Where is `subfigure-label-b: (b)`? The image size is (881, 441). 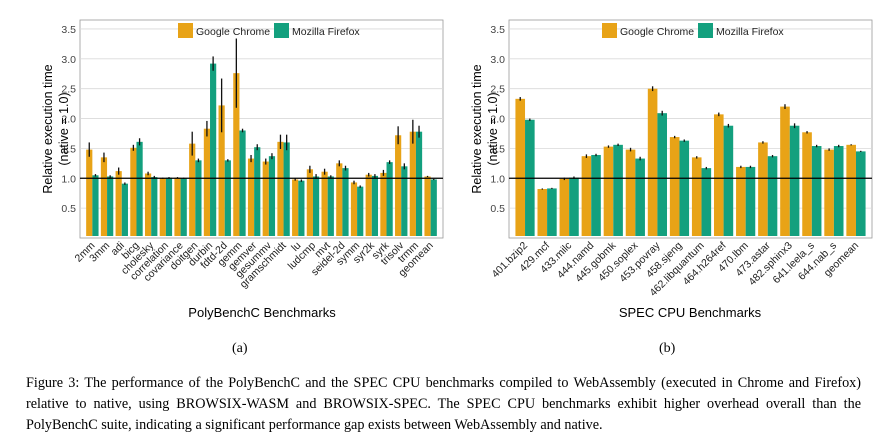 subfigure-label-b: (b) is located at coordinates (667, 348).